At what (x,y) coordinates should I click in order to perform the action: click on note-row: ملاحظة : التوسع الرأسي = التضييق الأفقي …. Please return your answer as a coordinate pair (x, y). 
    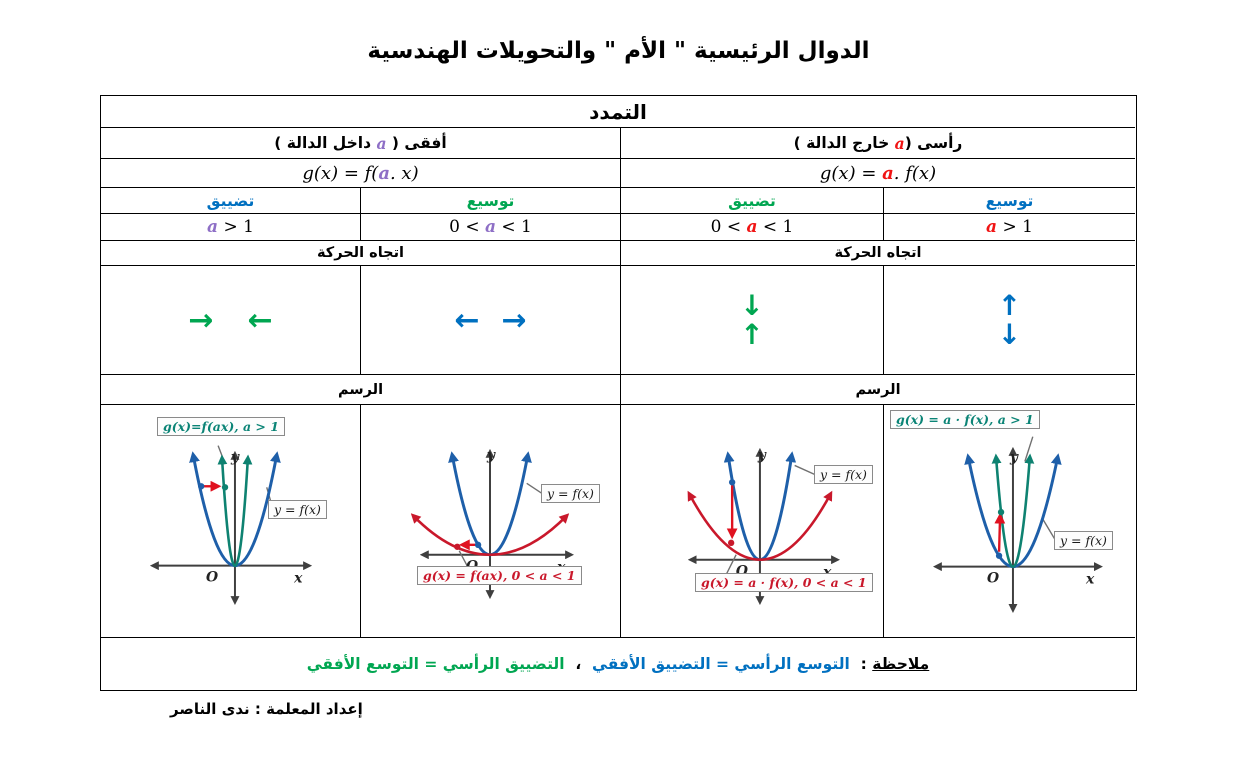
    Looking at the image, I should click on (618, 664).